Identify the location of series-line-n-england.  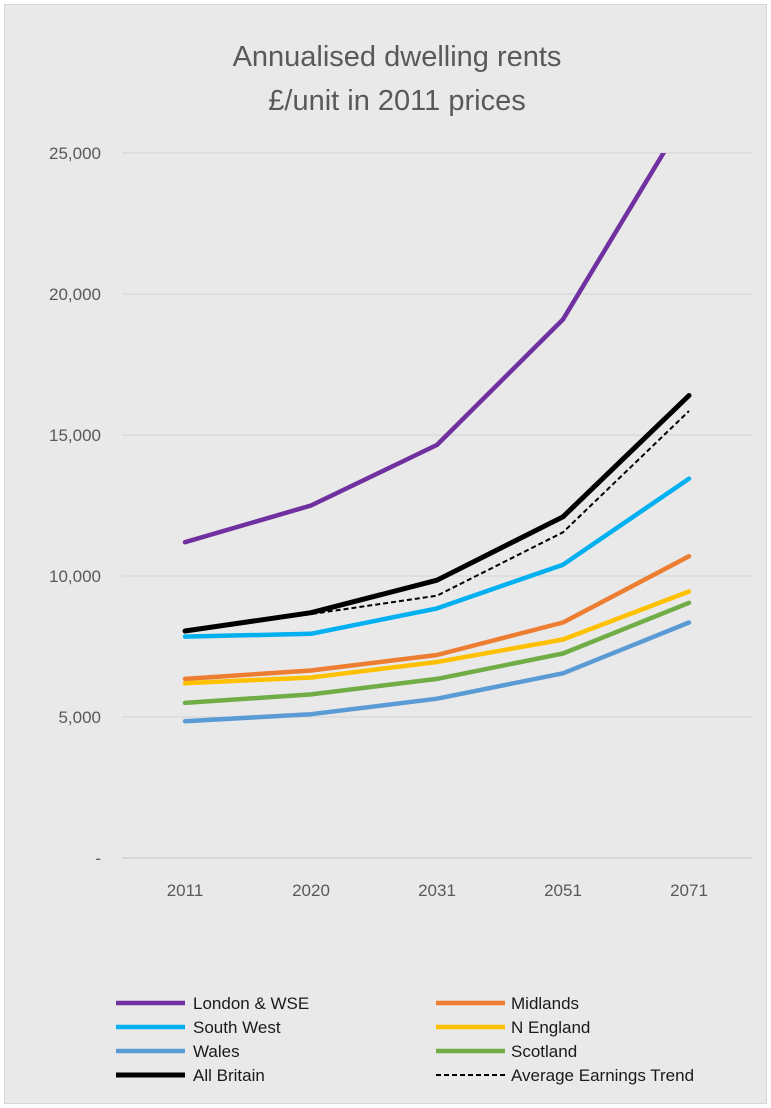
(437, 637).